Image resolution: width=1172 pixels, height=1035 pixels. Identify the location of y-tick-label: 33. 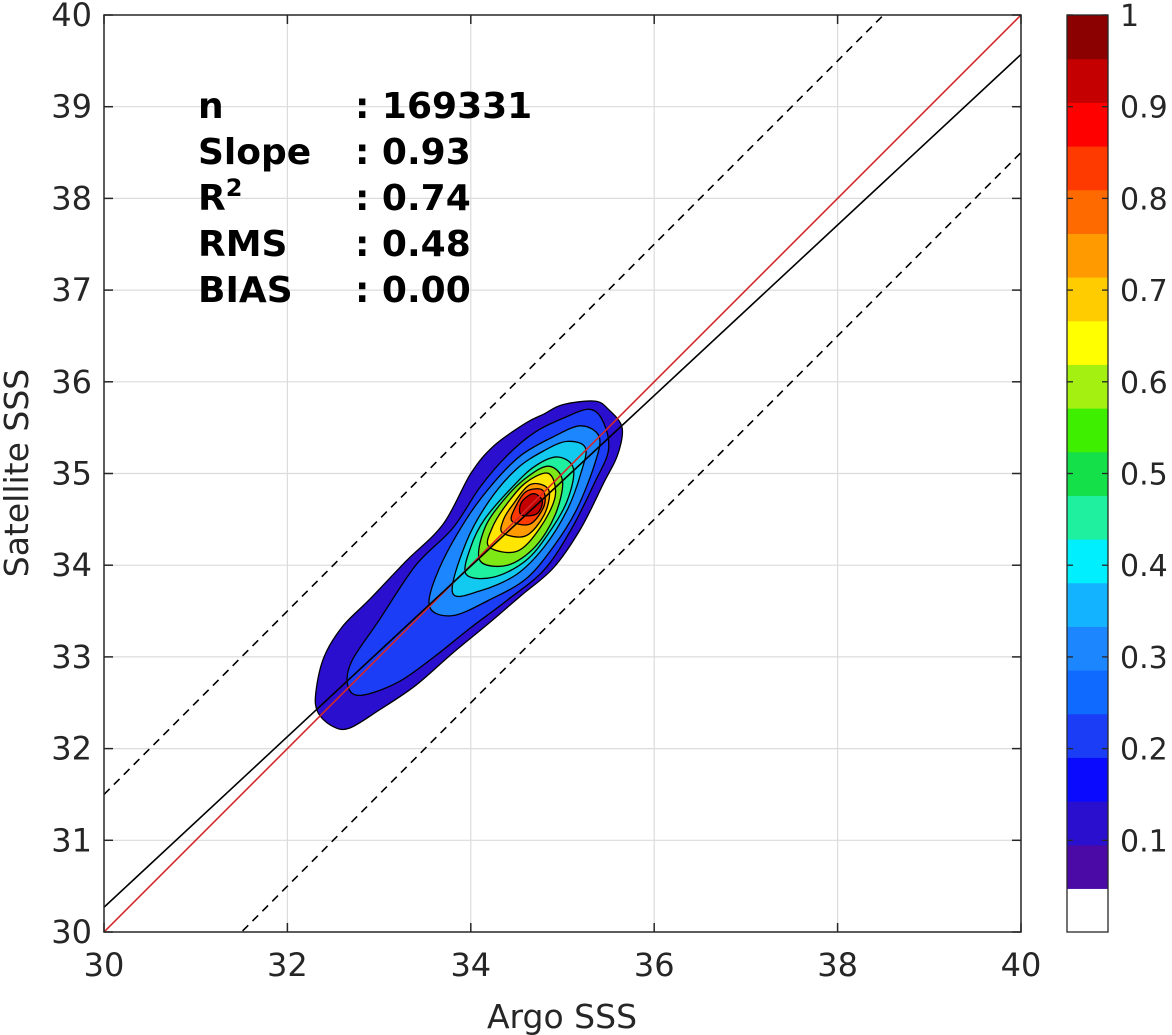
(71, 657).